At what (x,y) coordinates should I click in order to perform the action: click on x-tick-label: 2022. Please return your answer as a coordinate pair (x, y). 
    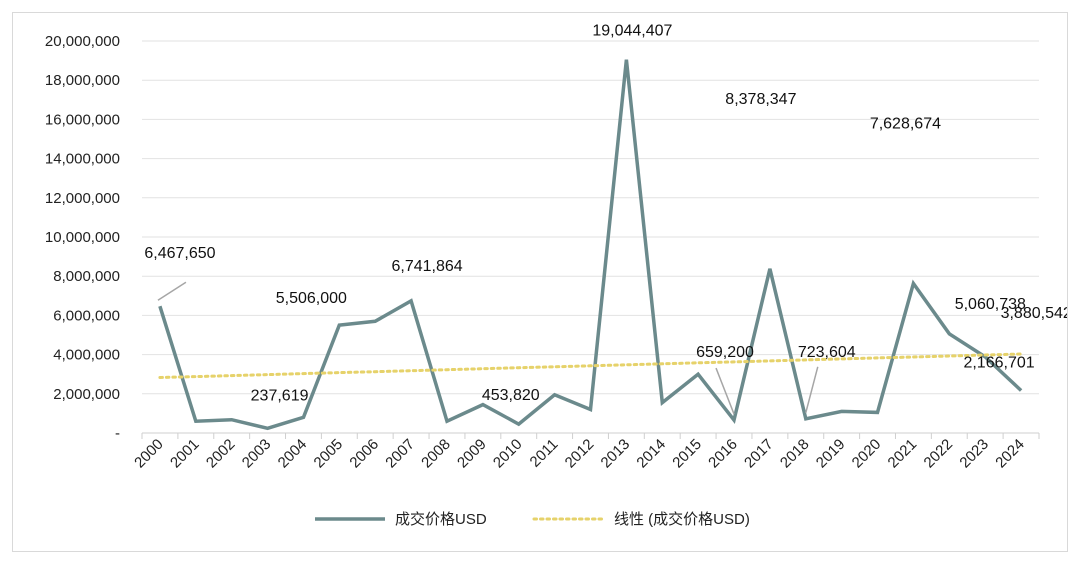
    Looking at the image, I should click on (939, 454).